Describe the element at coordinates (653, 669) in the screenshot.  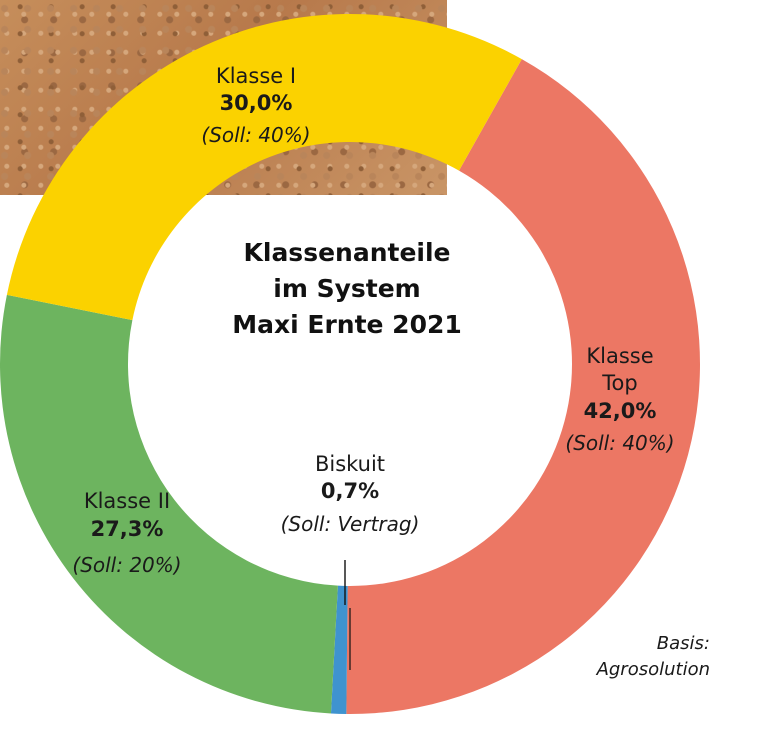
I see `source-line-2: Agrosolution` at that location.